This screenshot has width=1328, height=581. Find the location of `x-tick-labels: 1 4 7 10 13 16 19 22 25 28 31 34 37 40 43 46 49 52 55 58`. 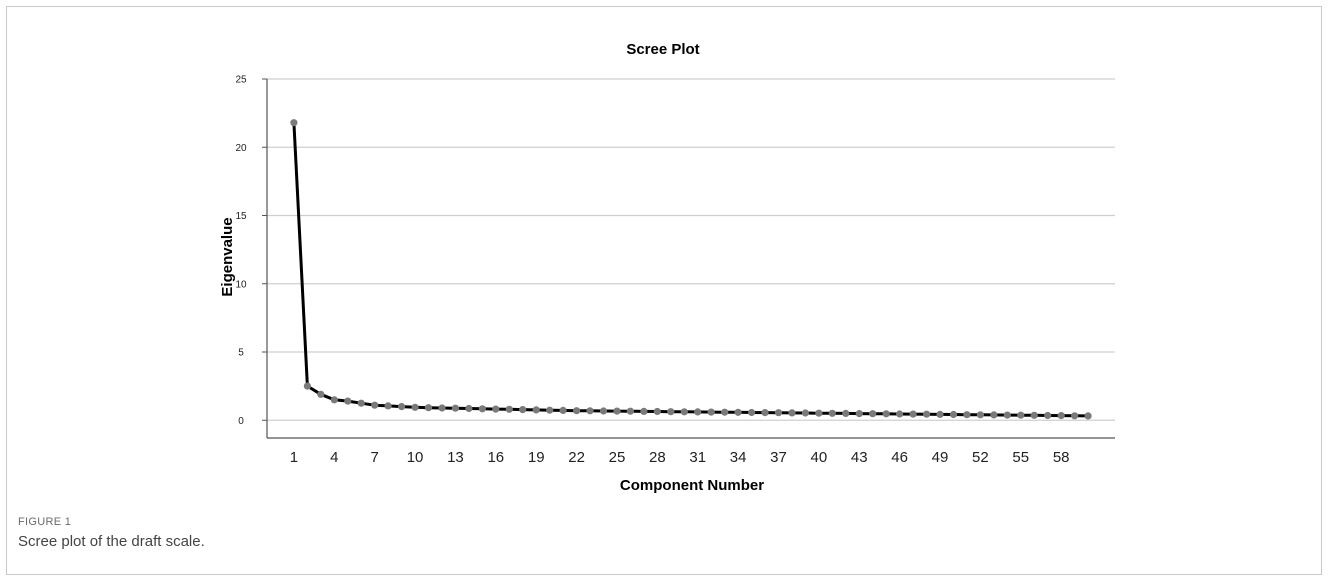

x-tick-labels: 1 4 7 10 13 16 19 22 25 28 31 34 37 40 43 46 49 52 55 58 is located at coordinates (680, 457).